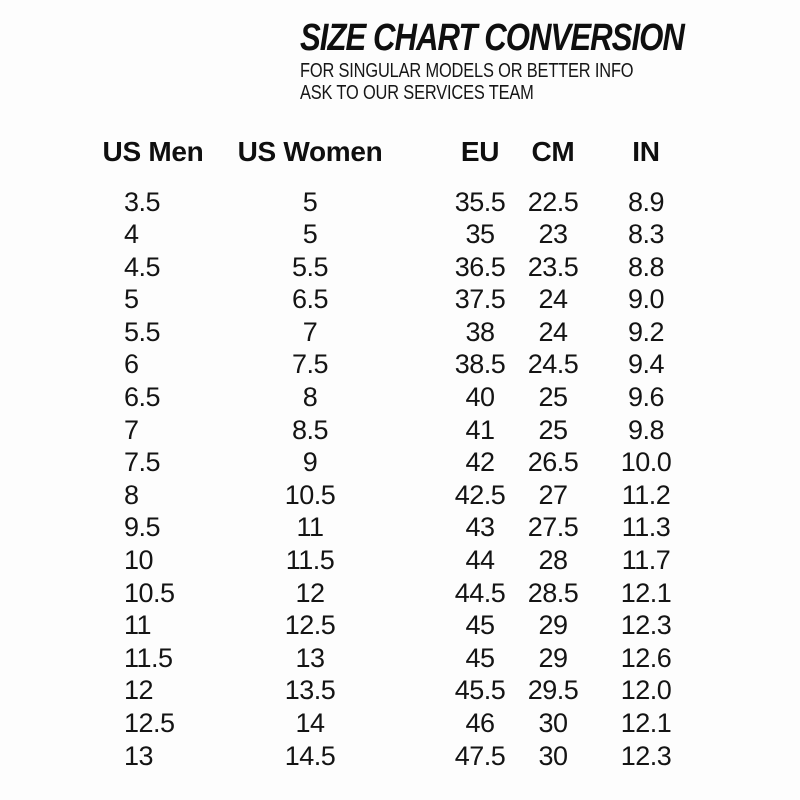  Describe the element at coordinates (553, 266) in the screenshot. I see `table-cell: 23.5` at that location.